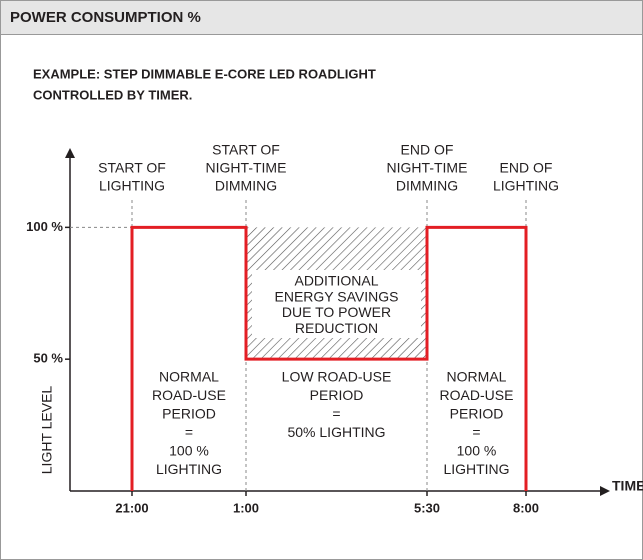 Image resolution: width=643 pixels, height=560 pixels. What do you see at coordinates (427, 507) in the screenshot?
I see `x-tick-label: 5:30` at bounding box center [427, 507].